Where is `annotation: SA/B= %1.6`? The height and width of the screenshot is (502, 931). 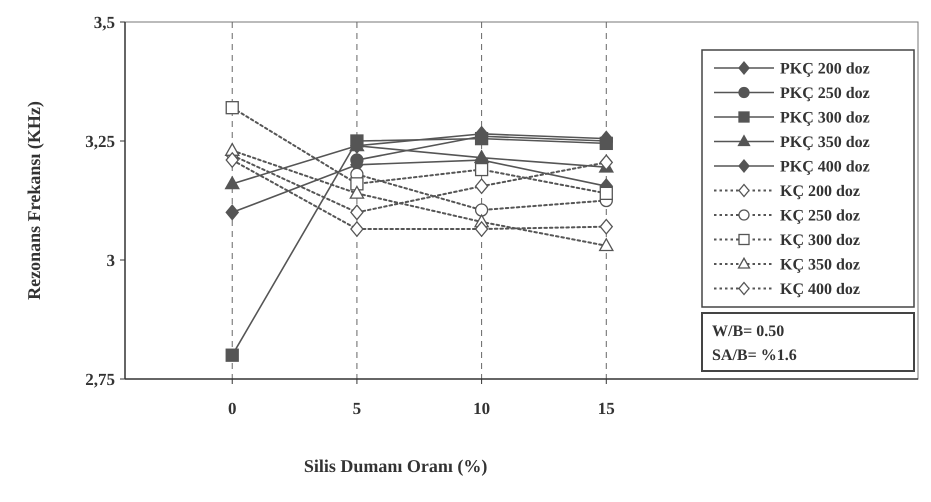
annotation: SA/B= %1.6 is located at coordinates (754, 355).